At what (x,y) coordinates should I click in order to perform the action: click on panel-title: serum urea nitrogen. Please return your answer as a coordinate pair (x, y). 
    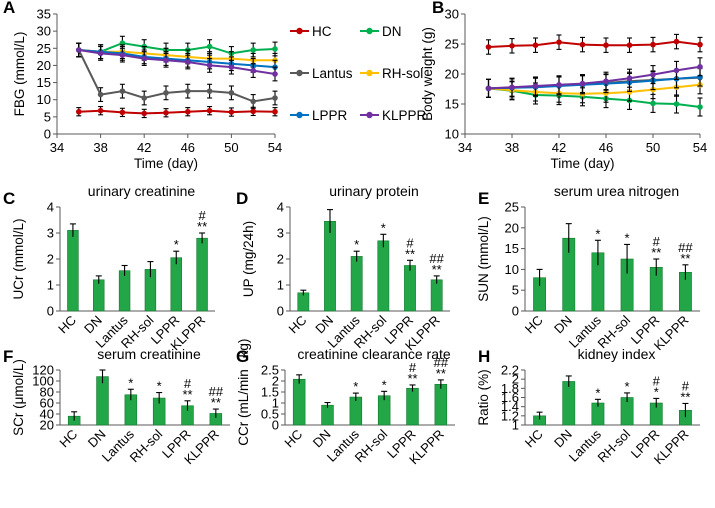
    Looking at the image, I should click on (616, 191).